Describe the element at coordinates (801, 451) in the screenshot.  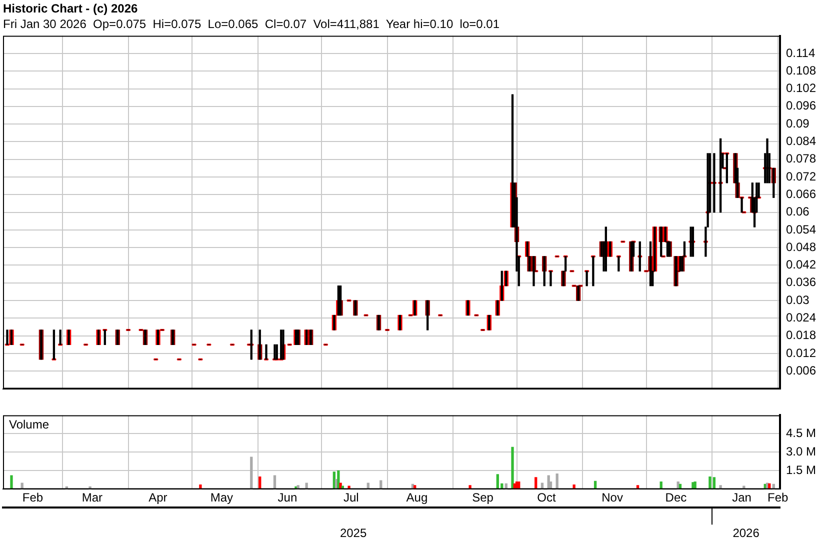
I see `y-tick-label: 3.0 M` at that location.